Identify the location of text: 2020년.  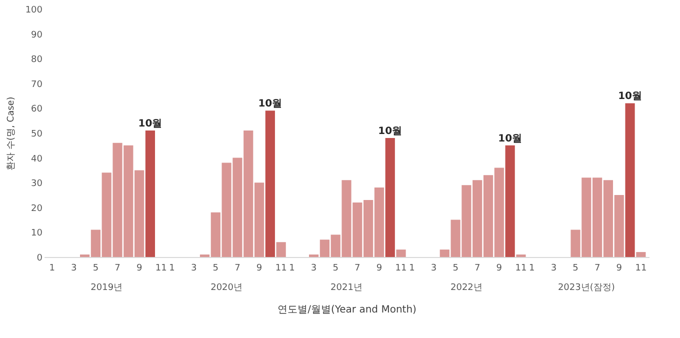
(226, 288).